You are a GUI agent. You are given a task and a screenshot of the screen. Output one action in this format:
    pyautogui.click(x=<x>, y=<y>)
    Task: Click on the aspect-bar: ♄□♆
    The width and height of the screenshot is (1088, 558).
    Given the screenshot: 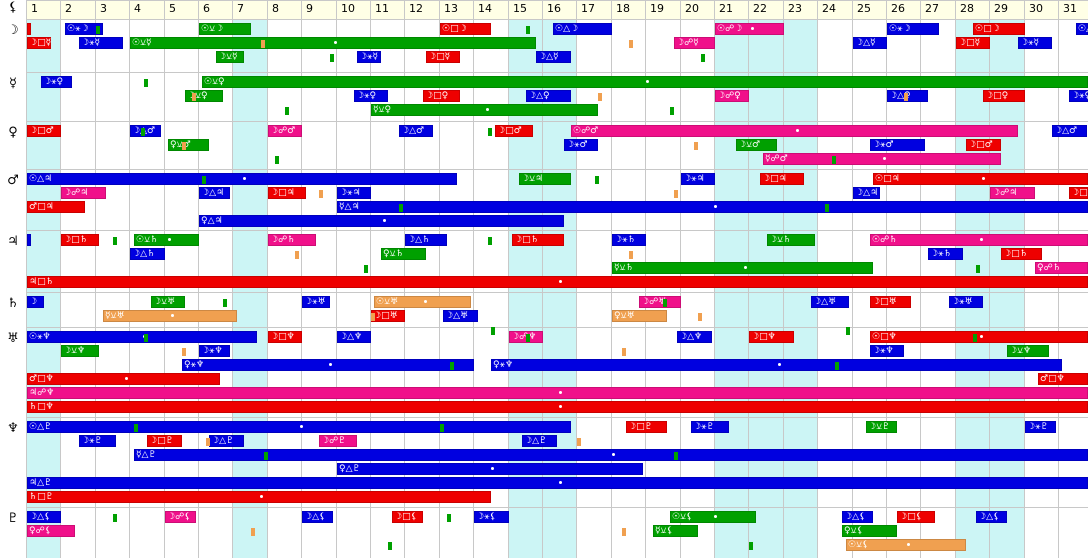 What is the action you would take?
    pyautogui.click(x=557, y=407)
    